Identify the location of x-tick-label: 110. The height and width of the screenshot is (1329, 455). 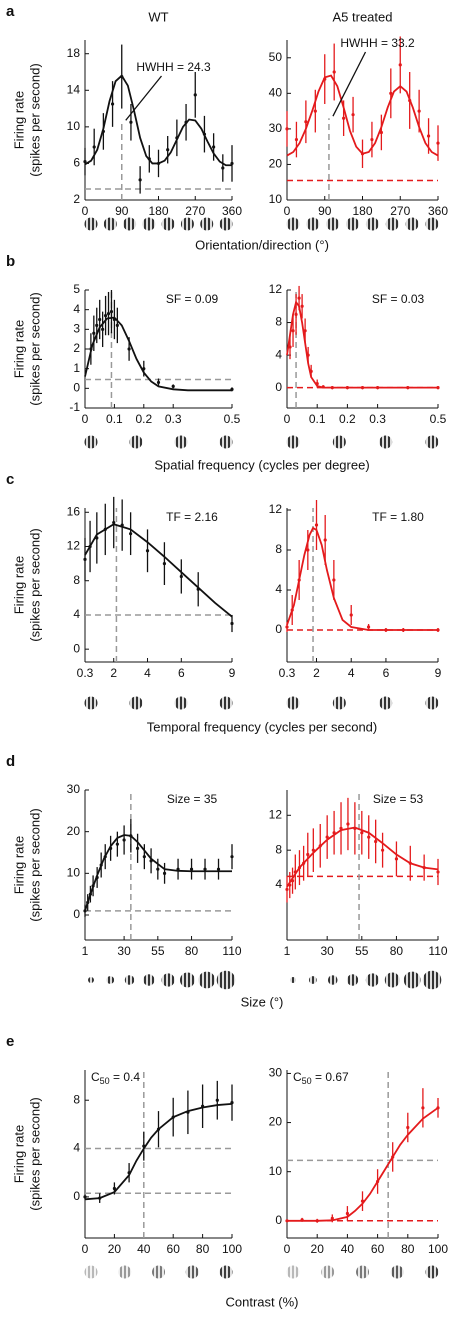
(231, 951).